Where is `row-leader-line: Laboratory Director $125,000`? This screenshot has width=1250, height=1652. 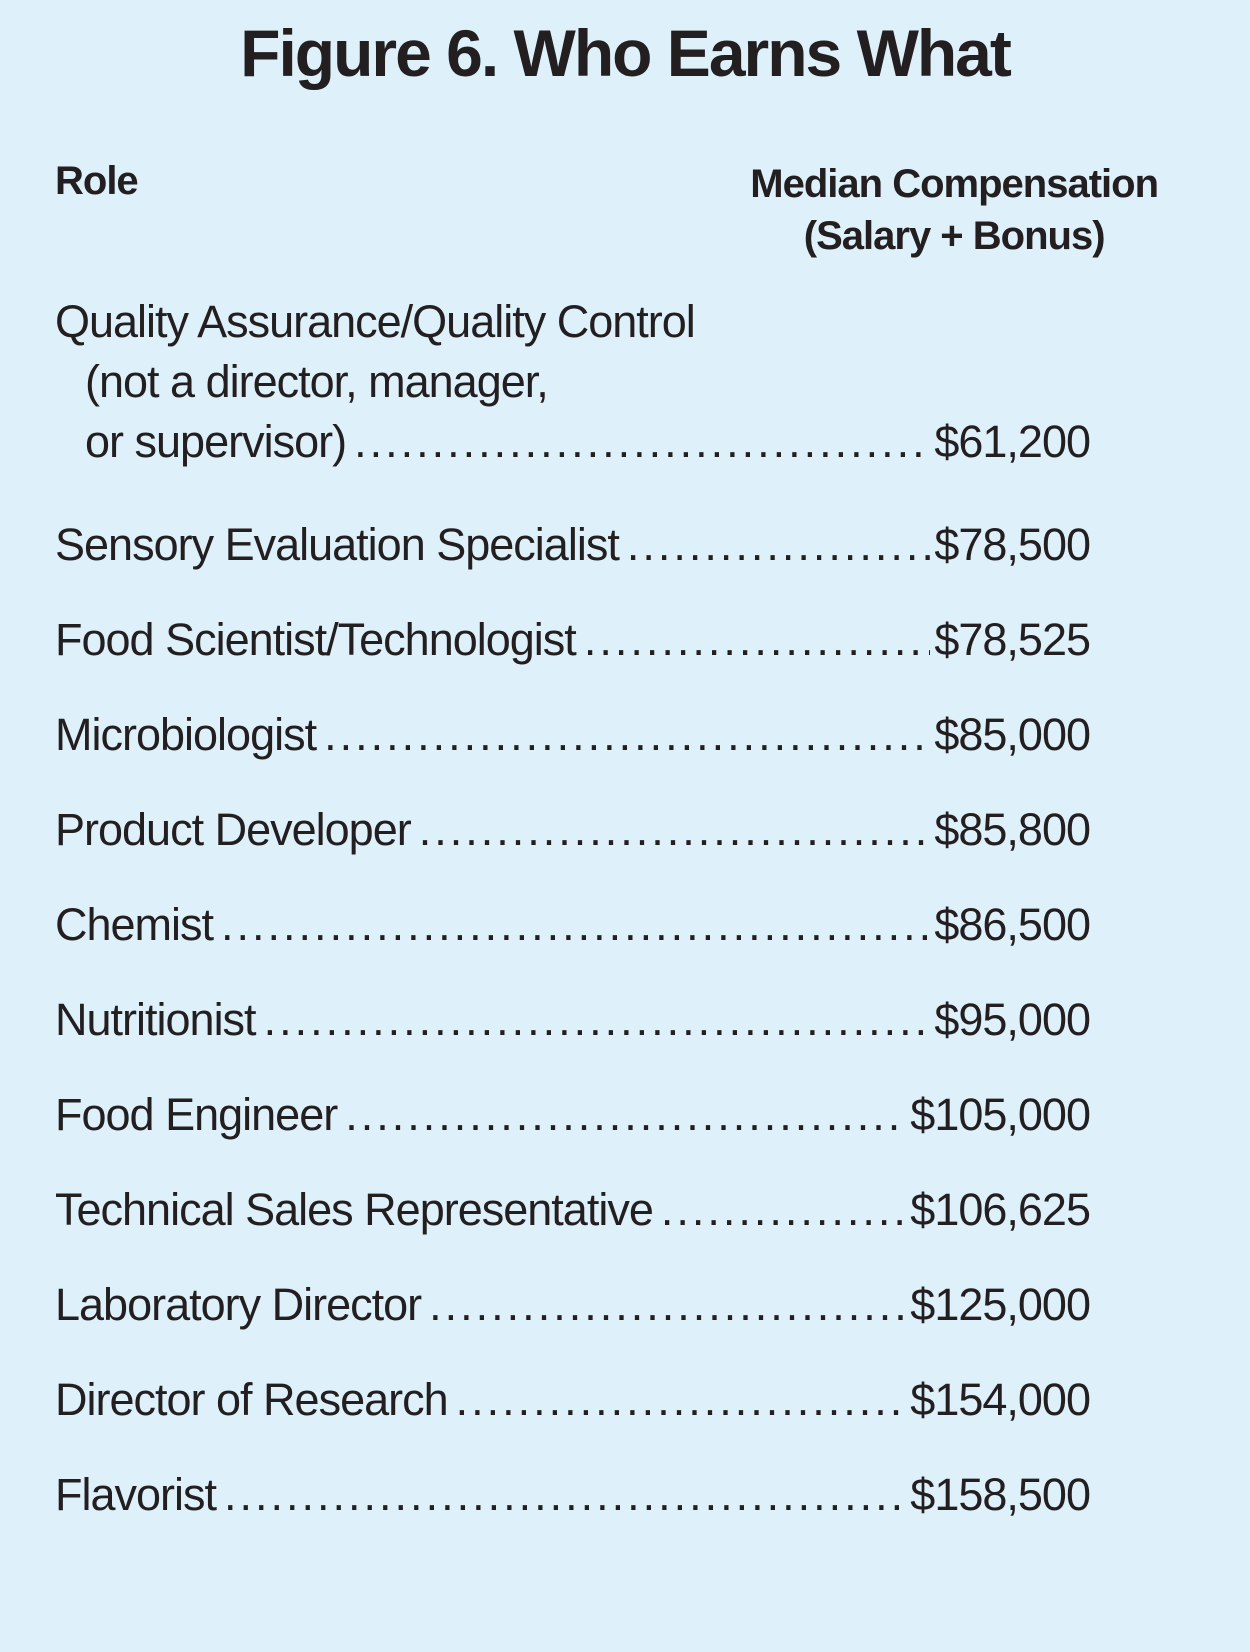
row-leader-line: Laboratory Director $125,000 is located at coordinates (573, 1304).